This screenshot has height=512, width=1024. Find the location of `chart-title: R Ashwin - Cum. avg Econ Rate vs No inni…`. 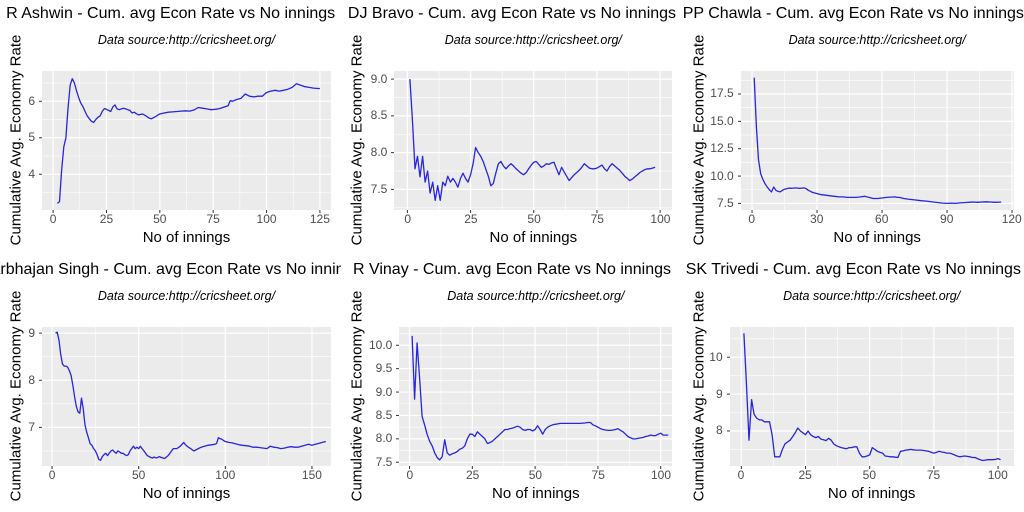

chart-title: R Ashwin - Cum. avg Econ Rate vs No inni… is located at coordinates (171, 13).